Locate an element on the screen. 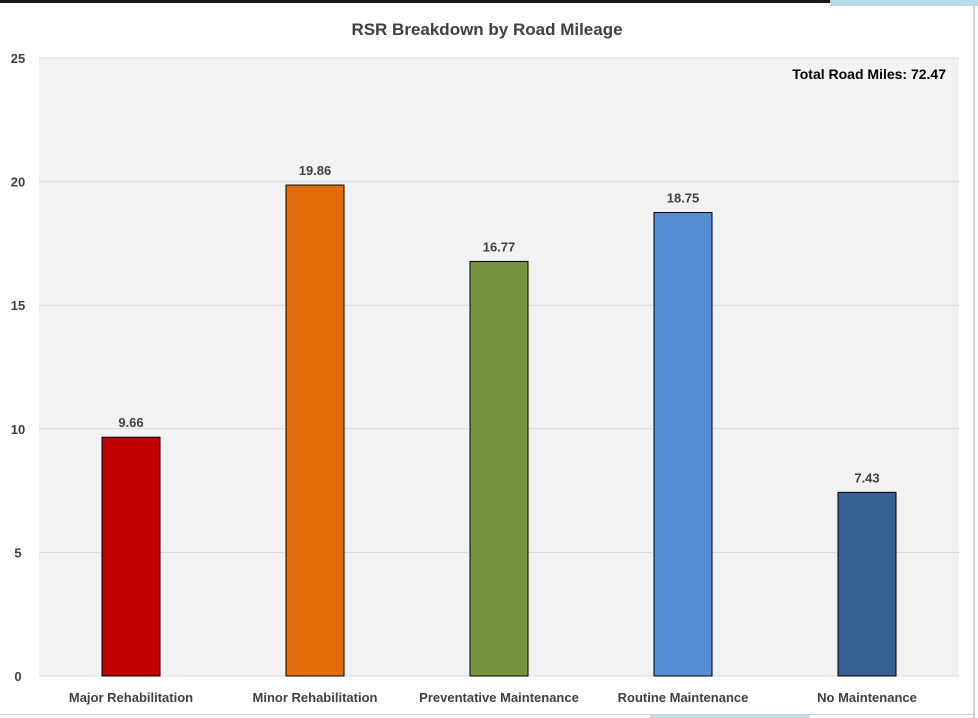  y-tick-label: 5 is located at coordinates (17, 552).